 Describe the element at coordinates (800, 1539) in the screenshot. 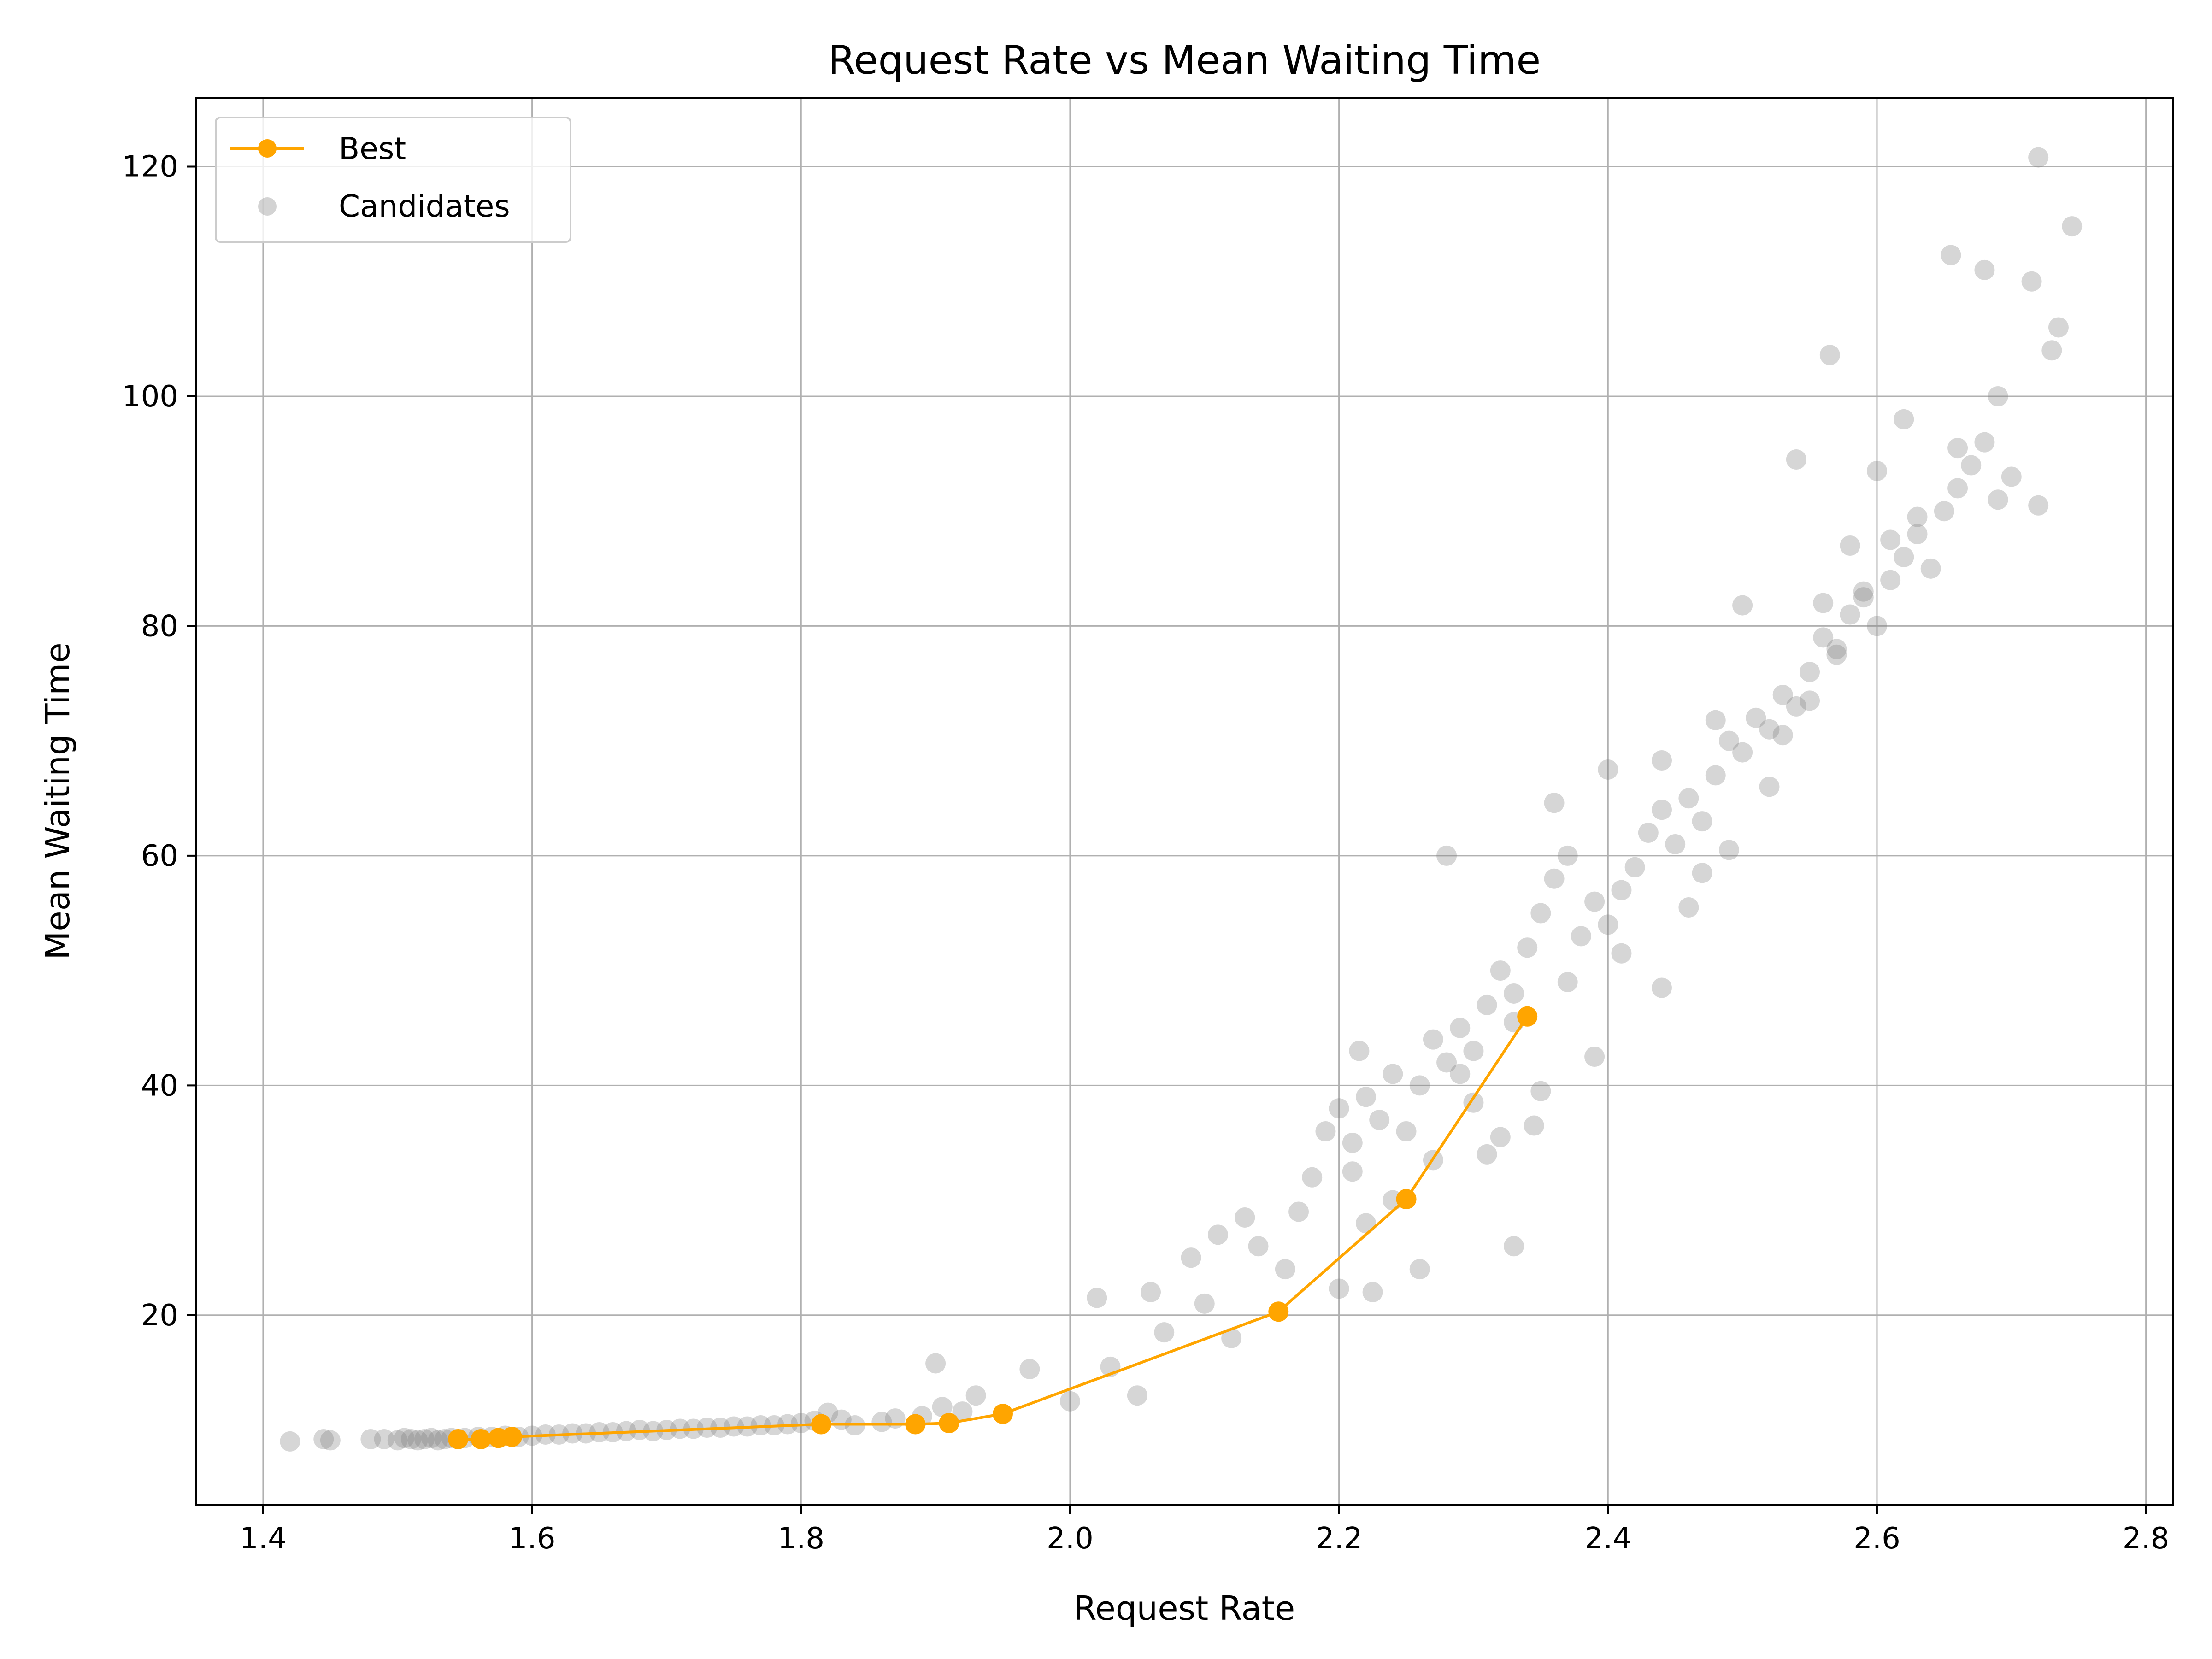

I see `x-tick-label: 1.8` at that location.